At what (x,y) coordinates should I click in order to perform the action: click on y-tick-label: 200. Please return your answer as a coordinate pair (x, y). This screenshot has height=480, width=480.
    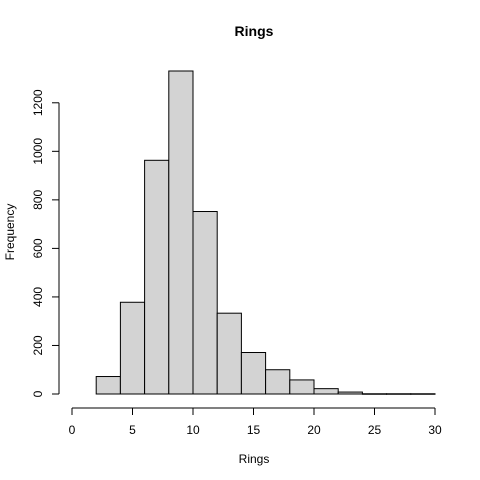
    Looking at the image, I should click on (38, 345).